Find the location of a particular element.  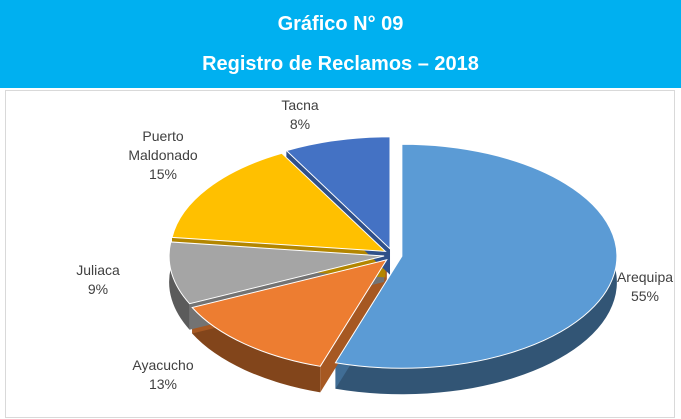

chart-subtitle: Registro de Reclamos – 2018 is located at coordinates (340, 64).